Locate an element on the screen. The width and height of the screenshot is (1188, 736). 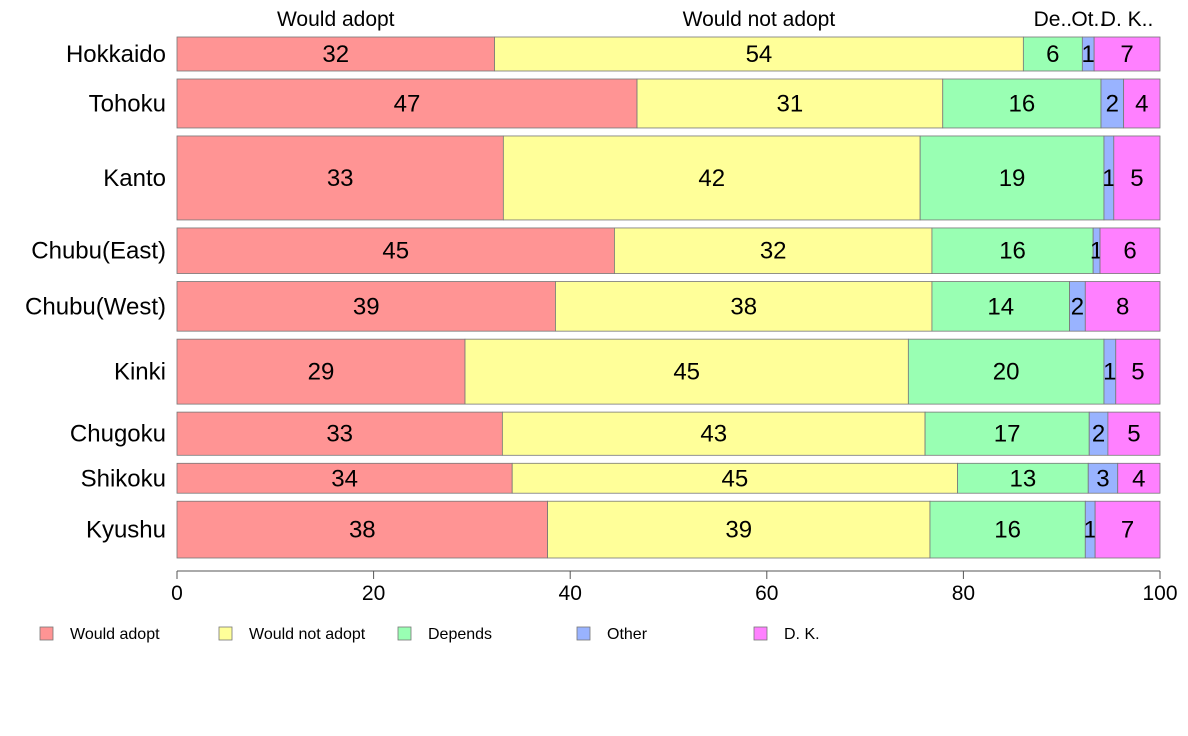
legend-item-depends: Depends is located at coordinates (444, 634).